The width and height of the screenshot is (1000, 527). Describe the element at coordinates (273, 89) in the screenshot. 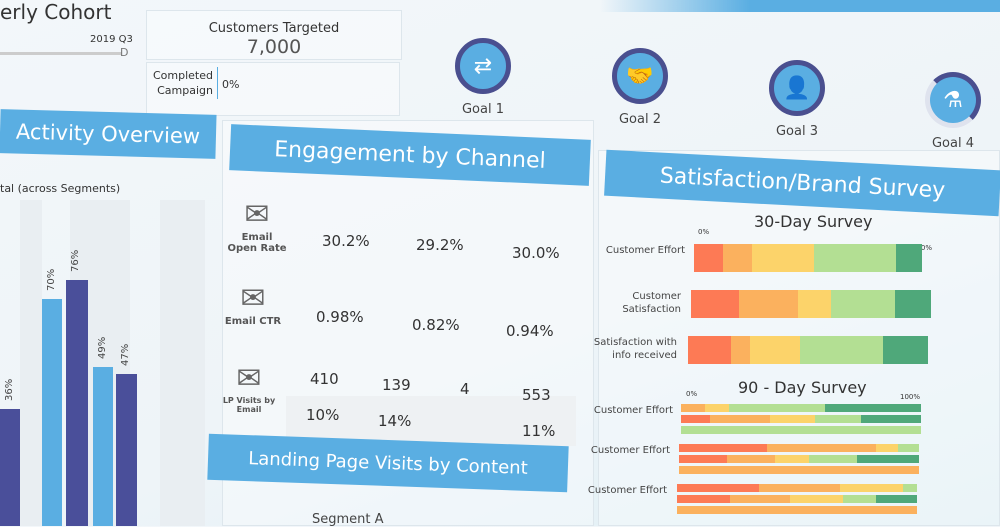

I see `completed-campaign-card: Completed Campaign 0%` at that location.